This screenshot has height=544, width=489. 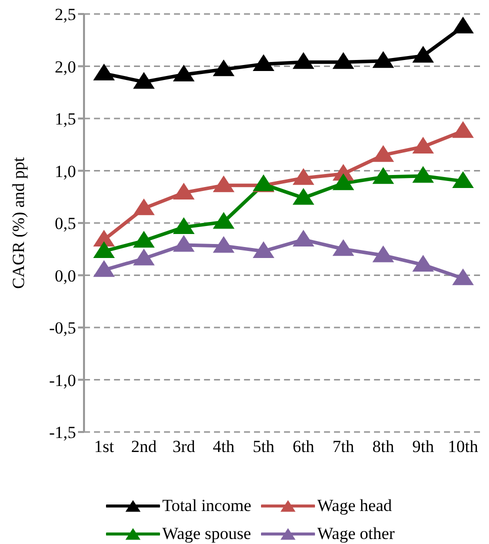 I want to click on legend-label: Wage head, so click(x=354, y=506).